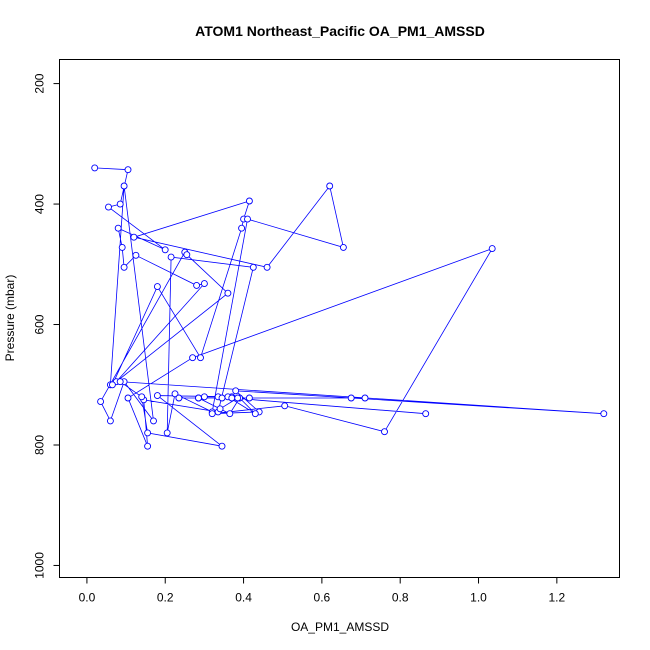 The height and width of the screenshot is (650, 650). Describe the element at coordinates (40, 565) in the screenshot. I see `y-tick-label: 1000` at that location.